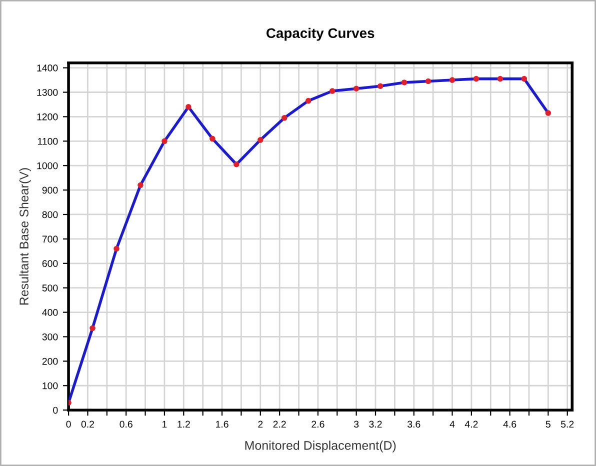 Image resolution: width=596 pixels, height=466 pixels. Describe the element at coordinates (320, 446) in the screenshot. I see `x-axis-title: Monitored Displacement(D)` at that location.